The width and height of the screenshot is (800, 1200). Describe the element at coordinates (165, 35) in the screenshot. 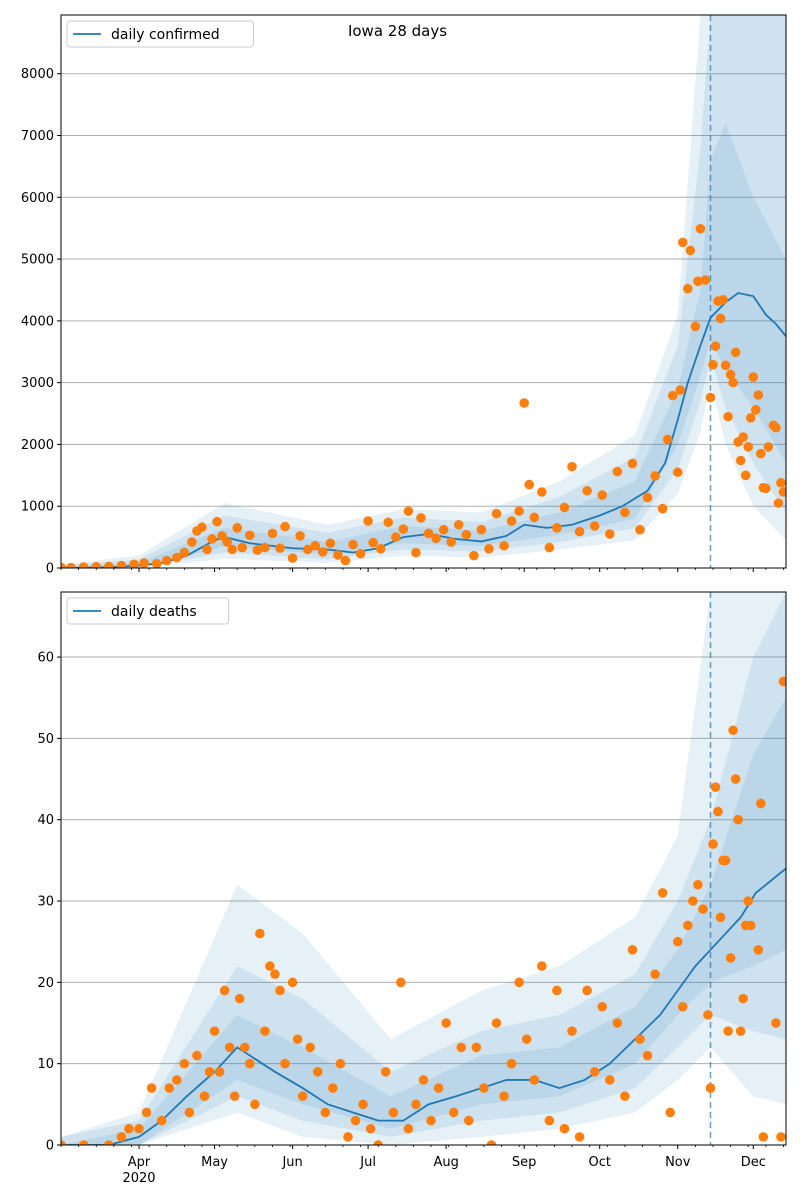

I see `legend-label: daily confirmed` at that location.